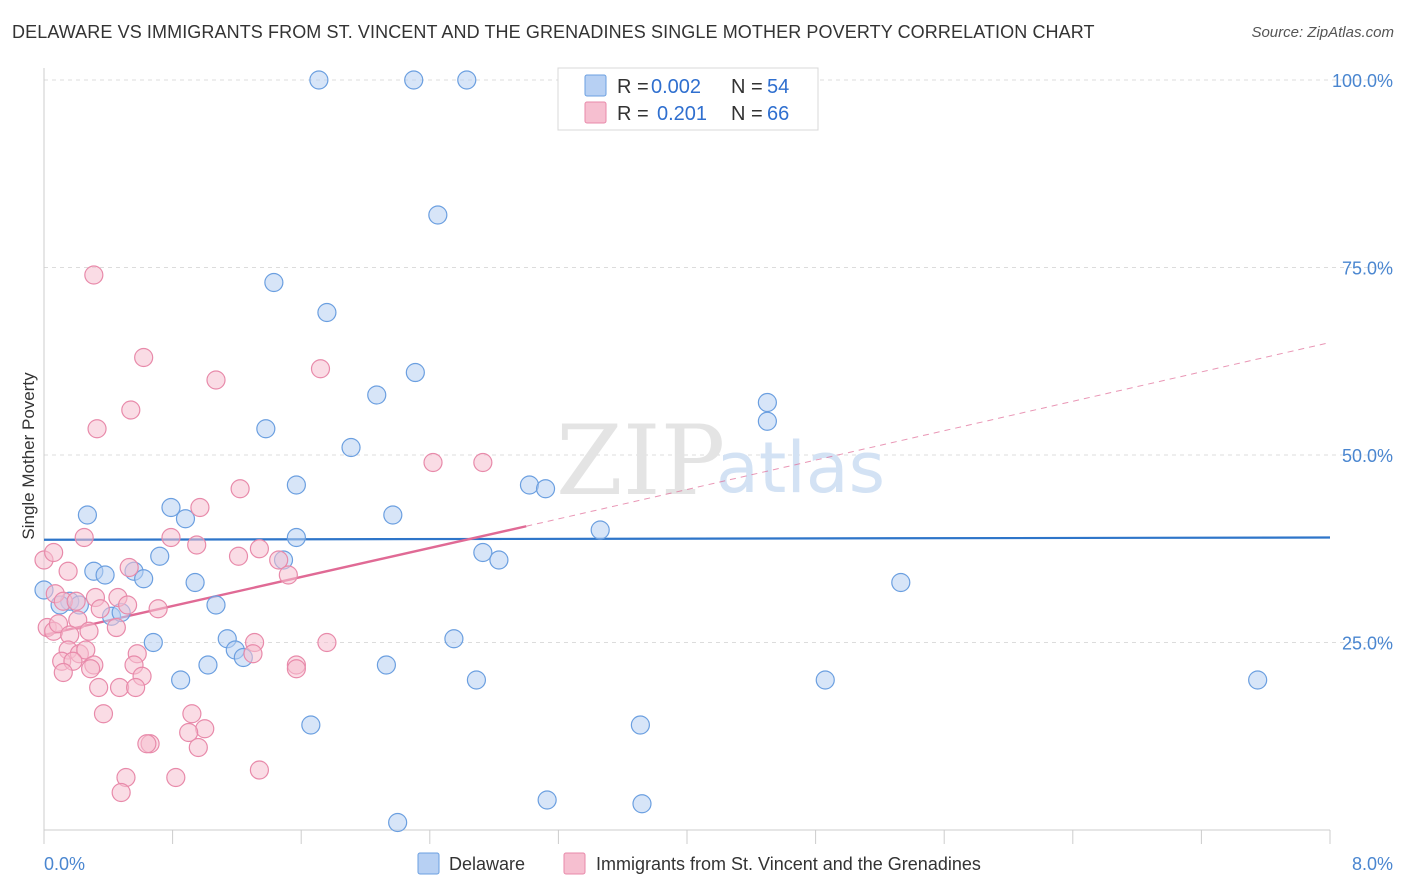  I want to click on y-tick-label: 100.0%, so click(1362, 81).